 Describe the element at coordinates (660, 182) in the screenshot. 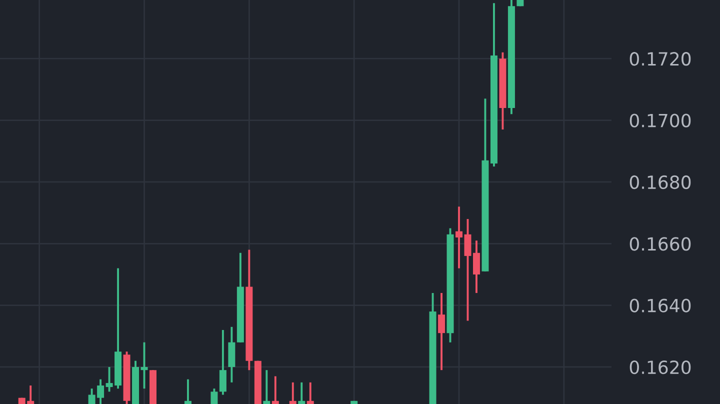

I see `y-tick-label: 0.1680` at that location.